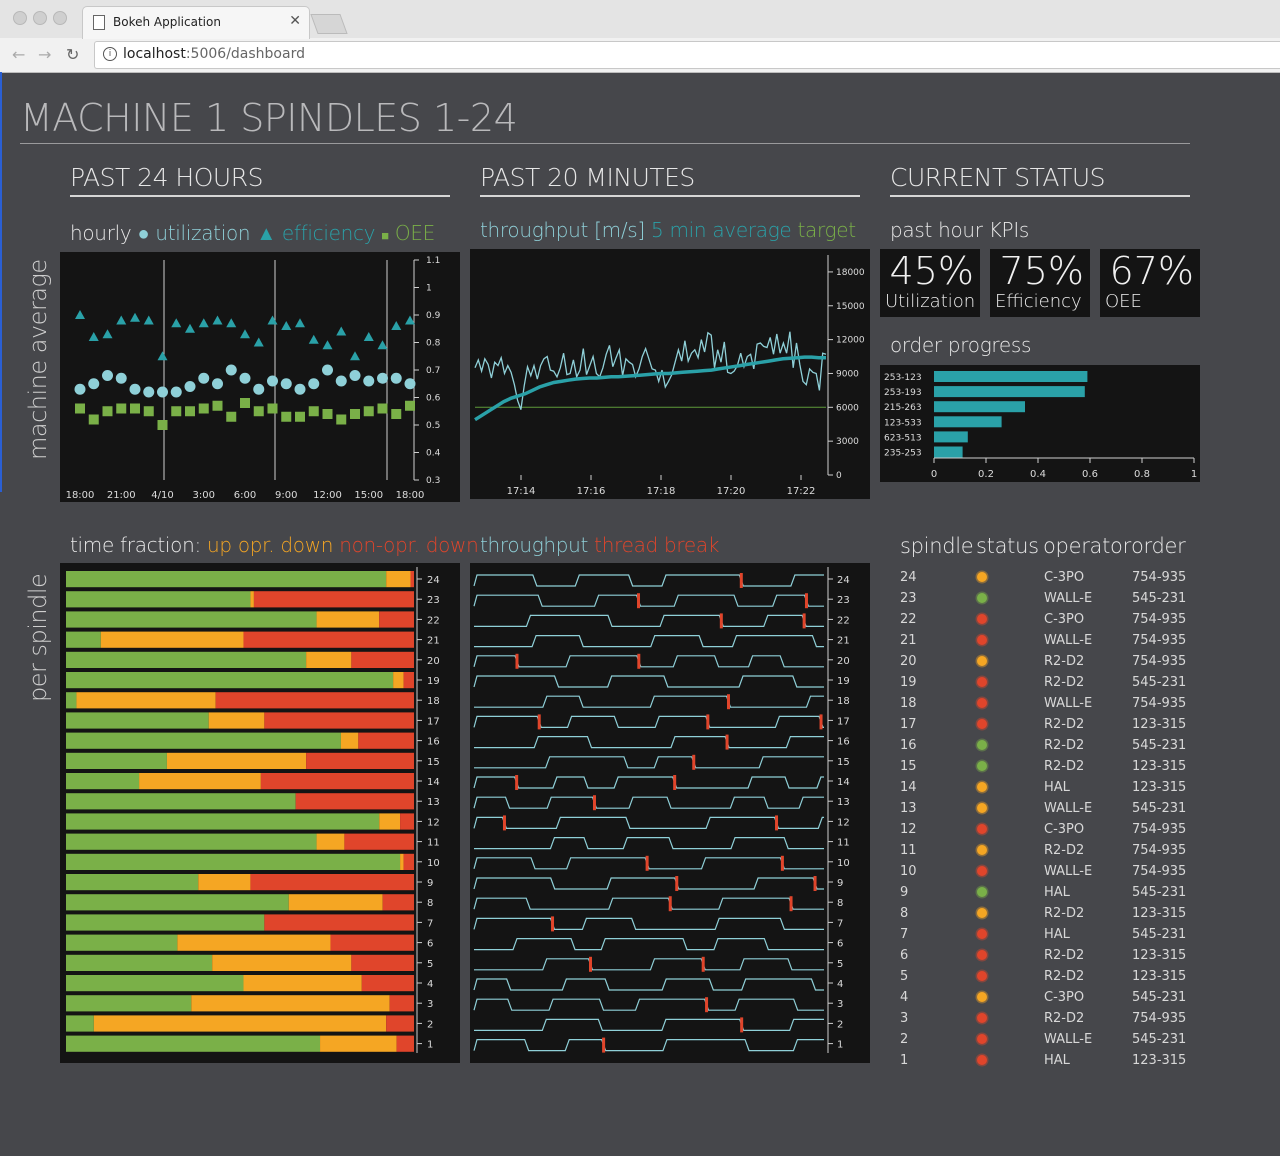 The height and width of the screenshot is (1156, 1280). What do you see at coordinates (1194, 474) in the screenshot?
I see `x-tick-label: 1` at bounding box center [1194, 474].